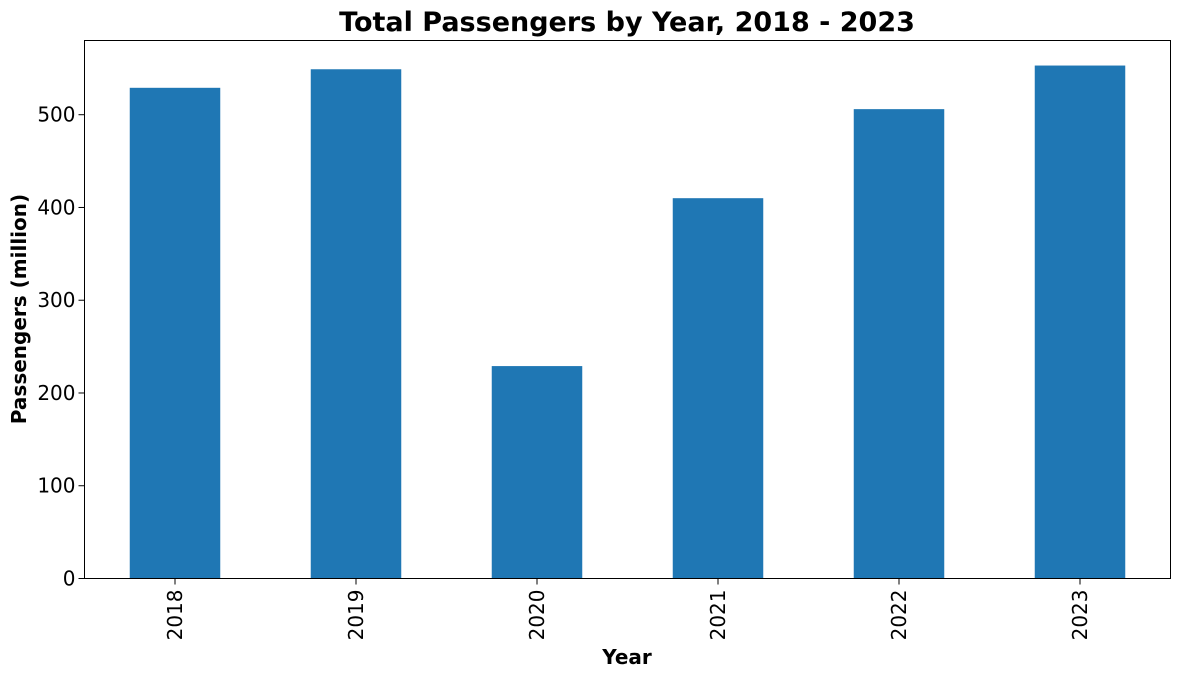 The height and width of the screenshot is (677, 1180). Describe the element at coordinates (899, 344) in the screenshot. I see `bar-2022` at that location.